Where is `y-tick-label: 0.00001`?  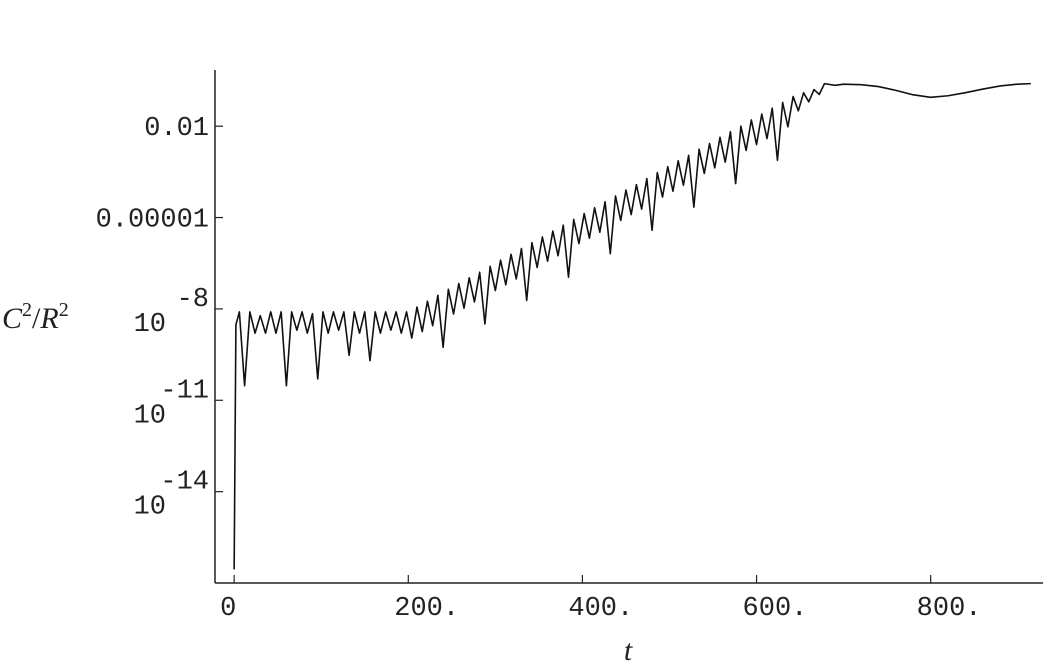 y-tick-label: 0.00001 is located at coordinates (152, 221).